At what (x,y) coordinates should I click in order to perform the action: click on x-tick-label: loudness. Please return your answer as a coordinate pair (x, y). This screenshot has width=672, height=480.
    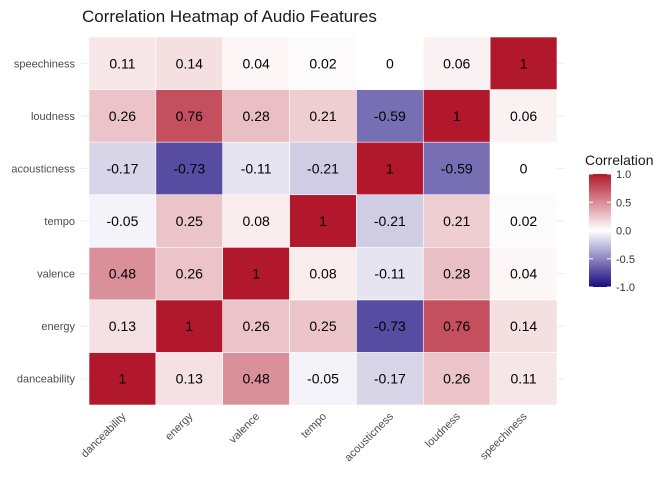
    Looking at the image, I should click on (443, 430).